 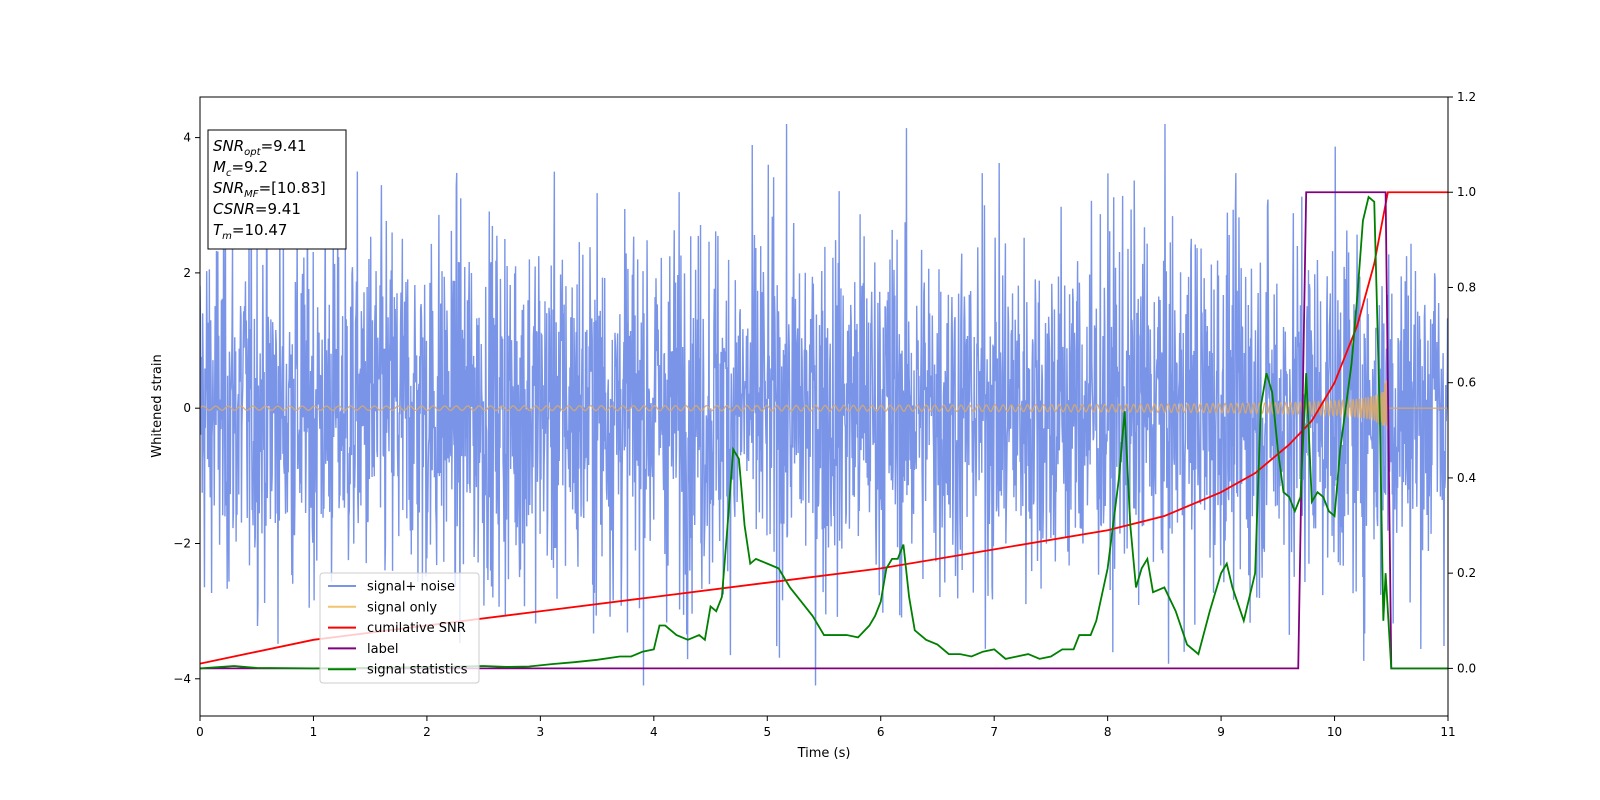 What do you see at coordinates (541, 732) in the screenshot?
I see `x-tick-label: 3` at bounding box center [541, 732].